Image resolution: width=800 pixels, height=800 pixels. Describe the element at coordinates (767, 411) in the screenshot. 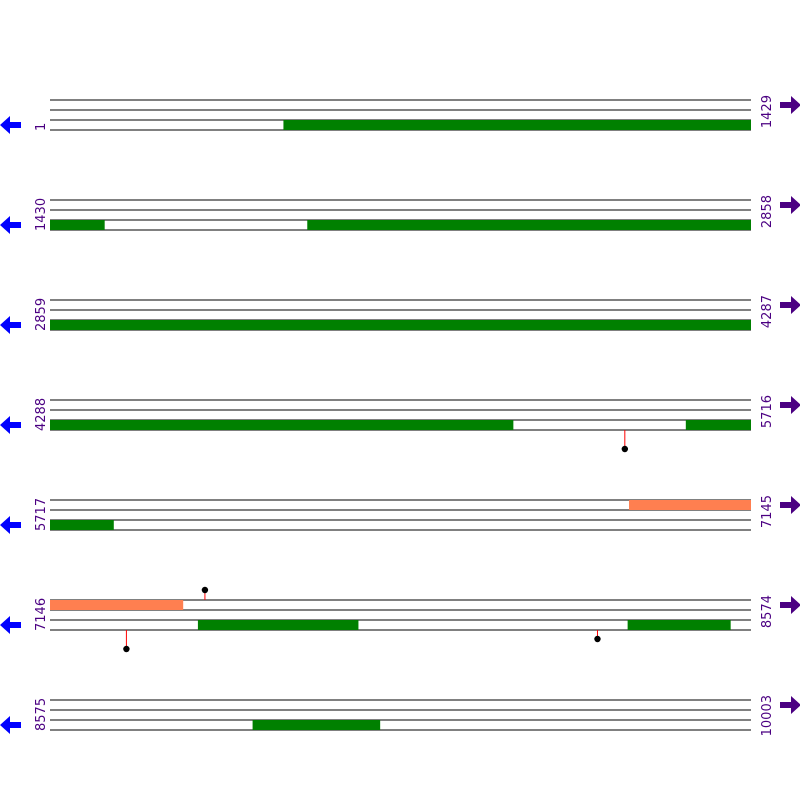

I see `row-end-label: 5716` at that location.